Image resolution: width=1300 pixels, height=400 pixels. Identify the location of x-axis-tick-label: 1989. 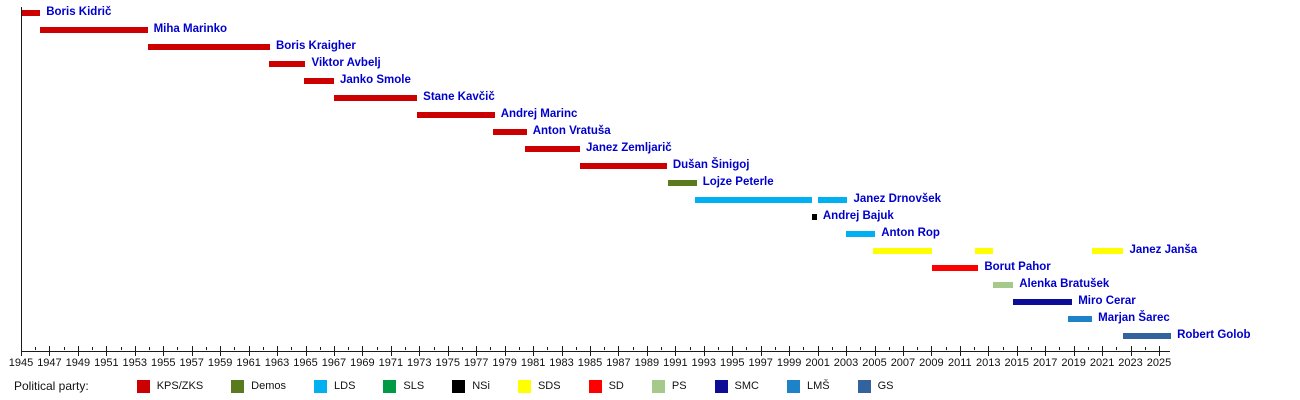
(647, 363).